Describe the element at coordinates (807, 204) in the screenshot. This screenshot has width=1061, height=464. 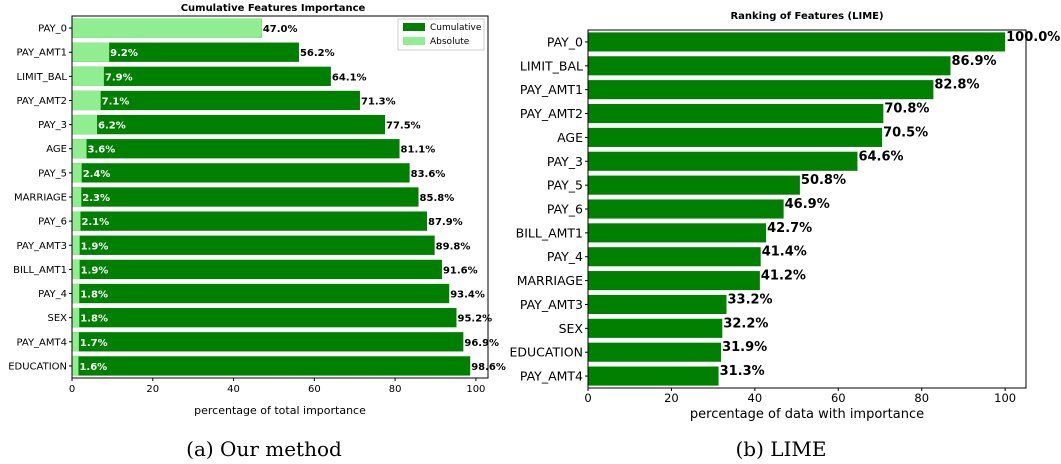
I see `value-label-lime: 46.9%` at that location.